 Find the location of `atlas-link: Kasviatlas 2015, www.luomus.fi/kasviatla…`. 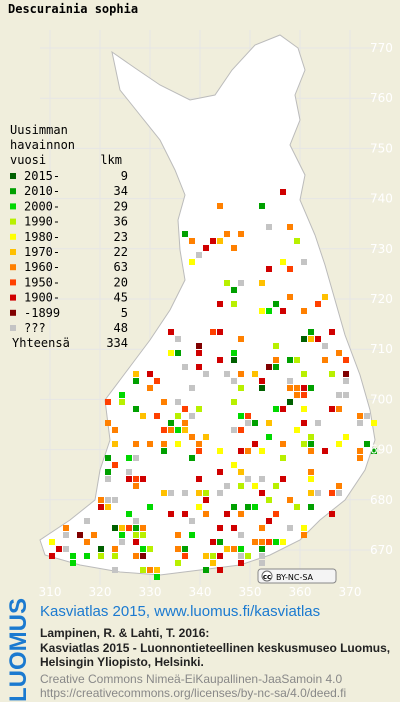

atlas-link: Kasviatlas 2015, www.luomus.fi/kasviatla… is located at coordinates (180, 611).